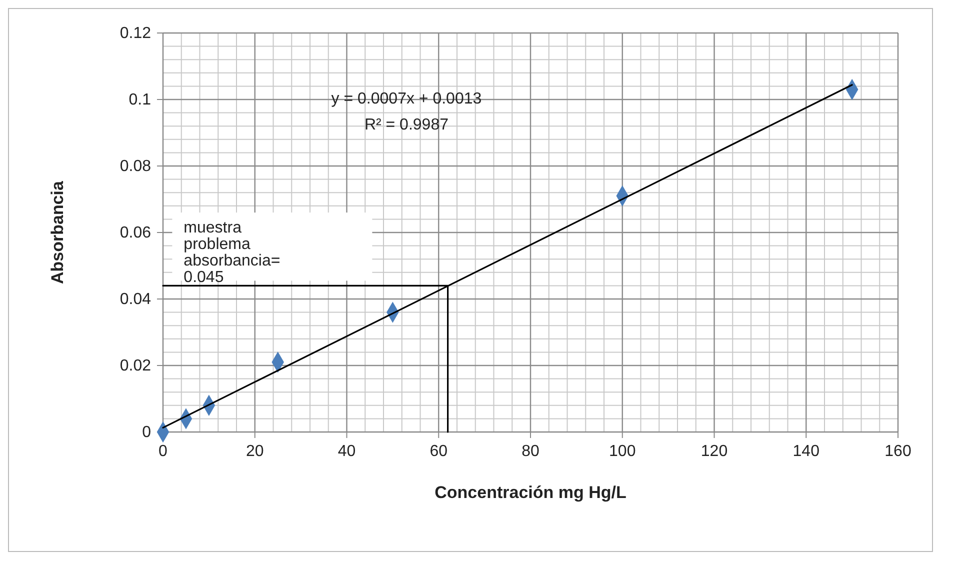 This screenshot has width=954, height=573. Describe the element at coordinates (714, 451) in the screenshot. I see `x-tick-label: 120` at that location.